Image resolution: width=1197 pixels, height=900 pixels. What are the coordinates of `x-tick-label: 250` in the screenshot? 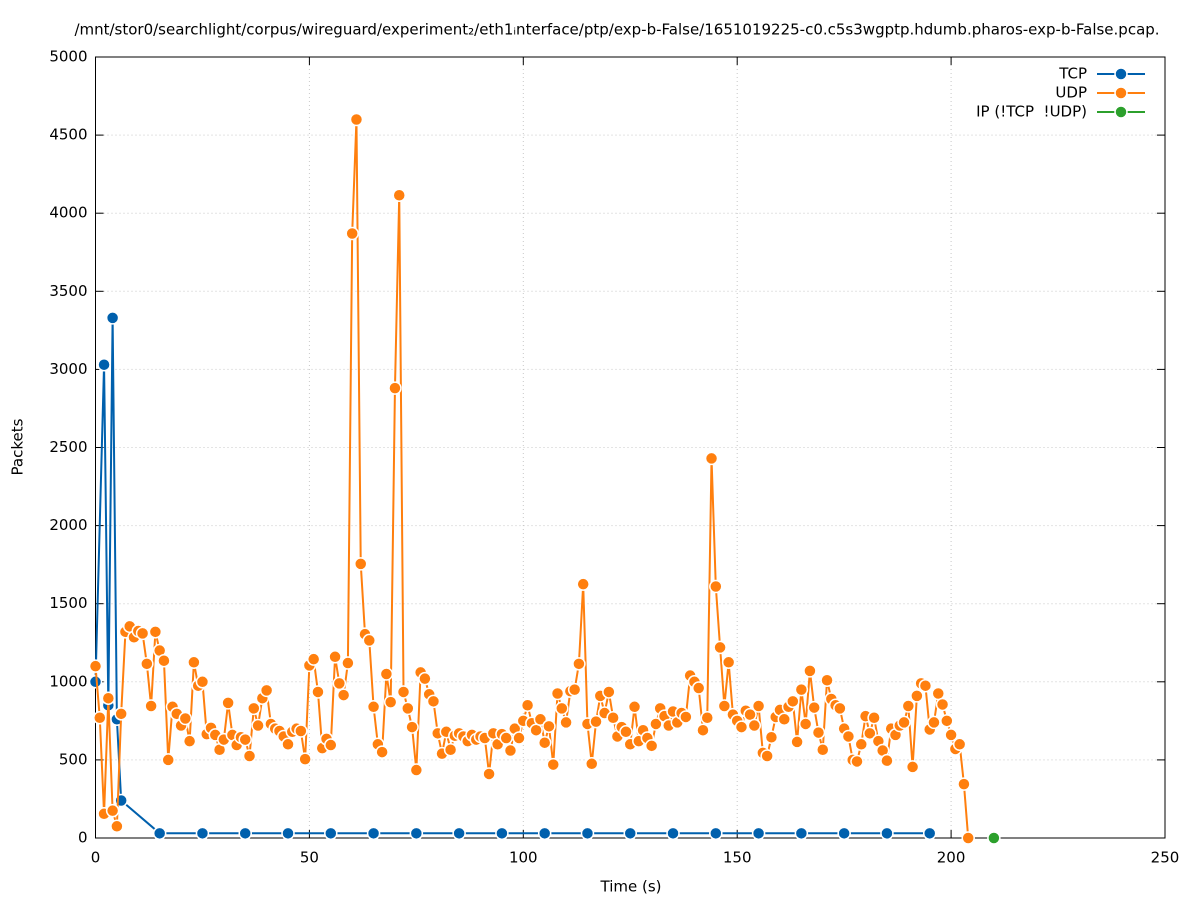 It's located at (1165, 858).